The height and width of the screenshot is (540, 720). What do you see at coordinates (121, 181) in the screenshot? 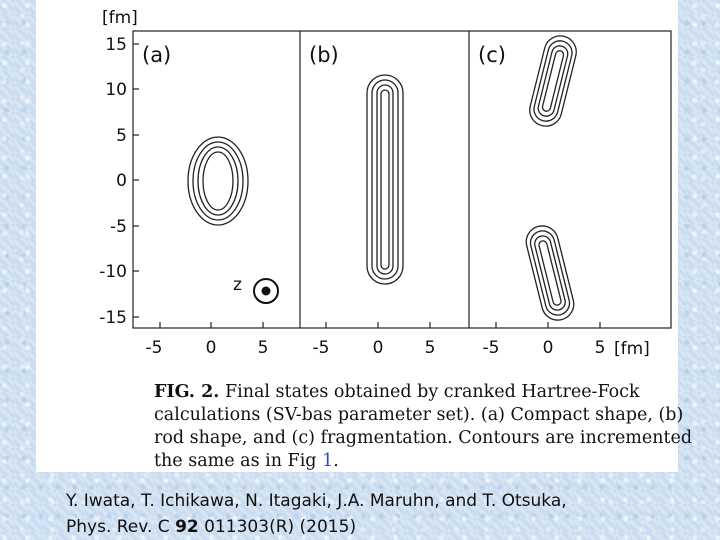
I see `y-tick-label: 0` at bounding box center [121, 181].